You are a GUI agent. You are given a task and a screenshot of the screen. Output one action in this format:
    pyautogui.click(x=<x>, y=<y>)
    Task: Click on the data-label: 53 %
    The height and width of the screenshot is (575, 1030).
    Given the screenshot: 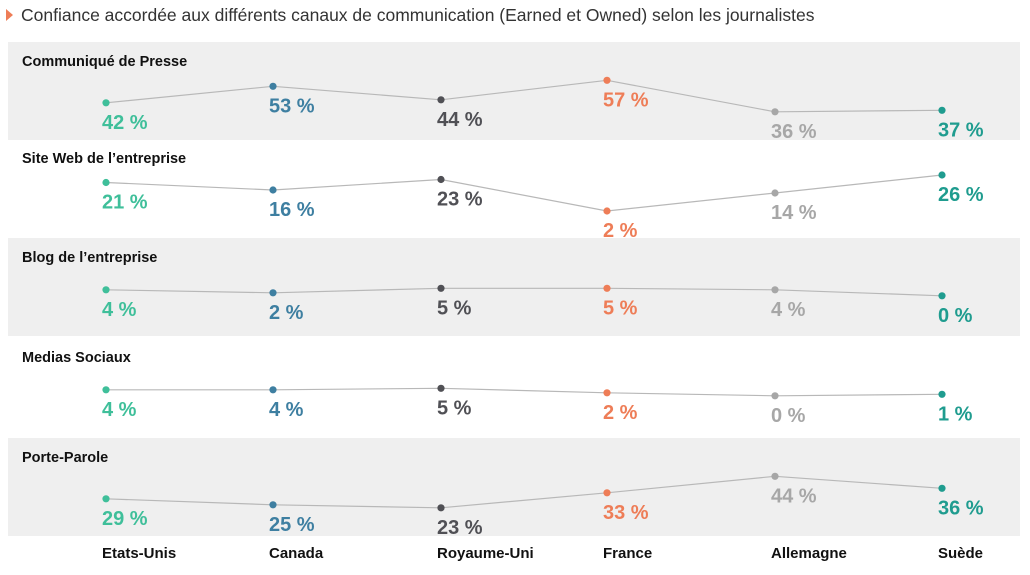 What is the action you would take?
    pyautogui.click(x=292, y=106)
    